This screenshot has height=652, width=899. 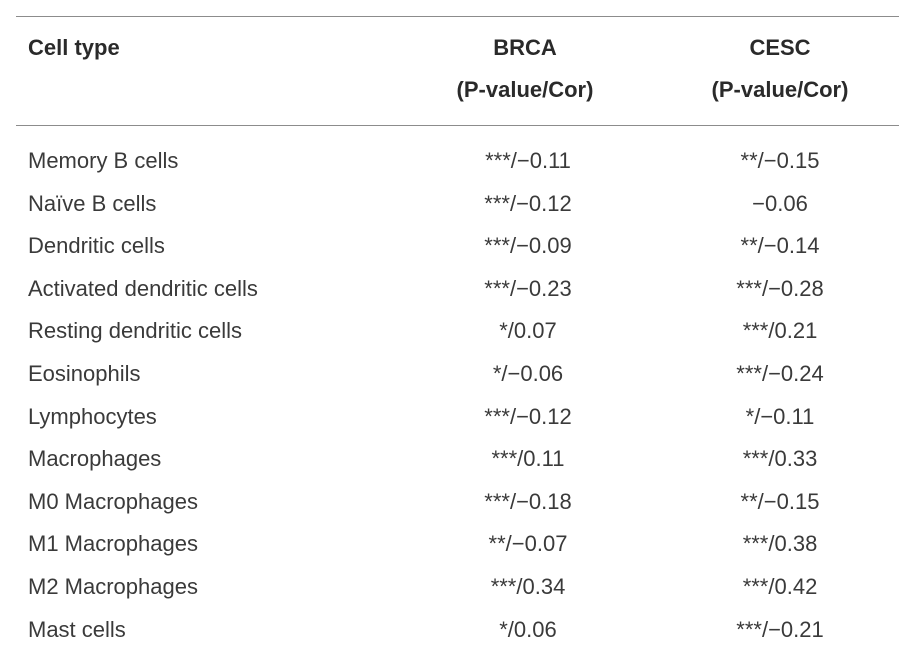 I want to click on brca-value: */0.06, so click(x=528, y=629).